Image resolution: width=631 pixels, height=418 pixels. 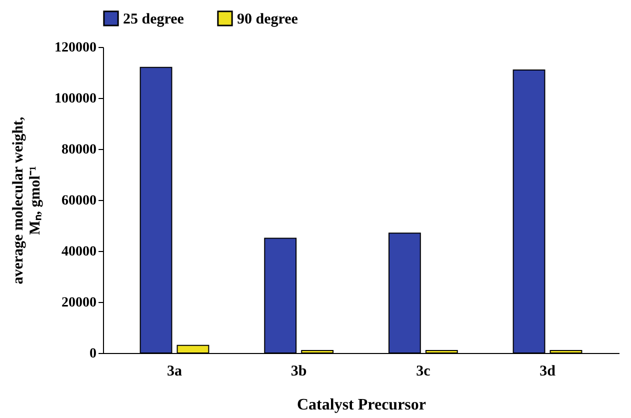 I want to click on y-tick-label: 100000, so click(x=75, y=99).